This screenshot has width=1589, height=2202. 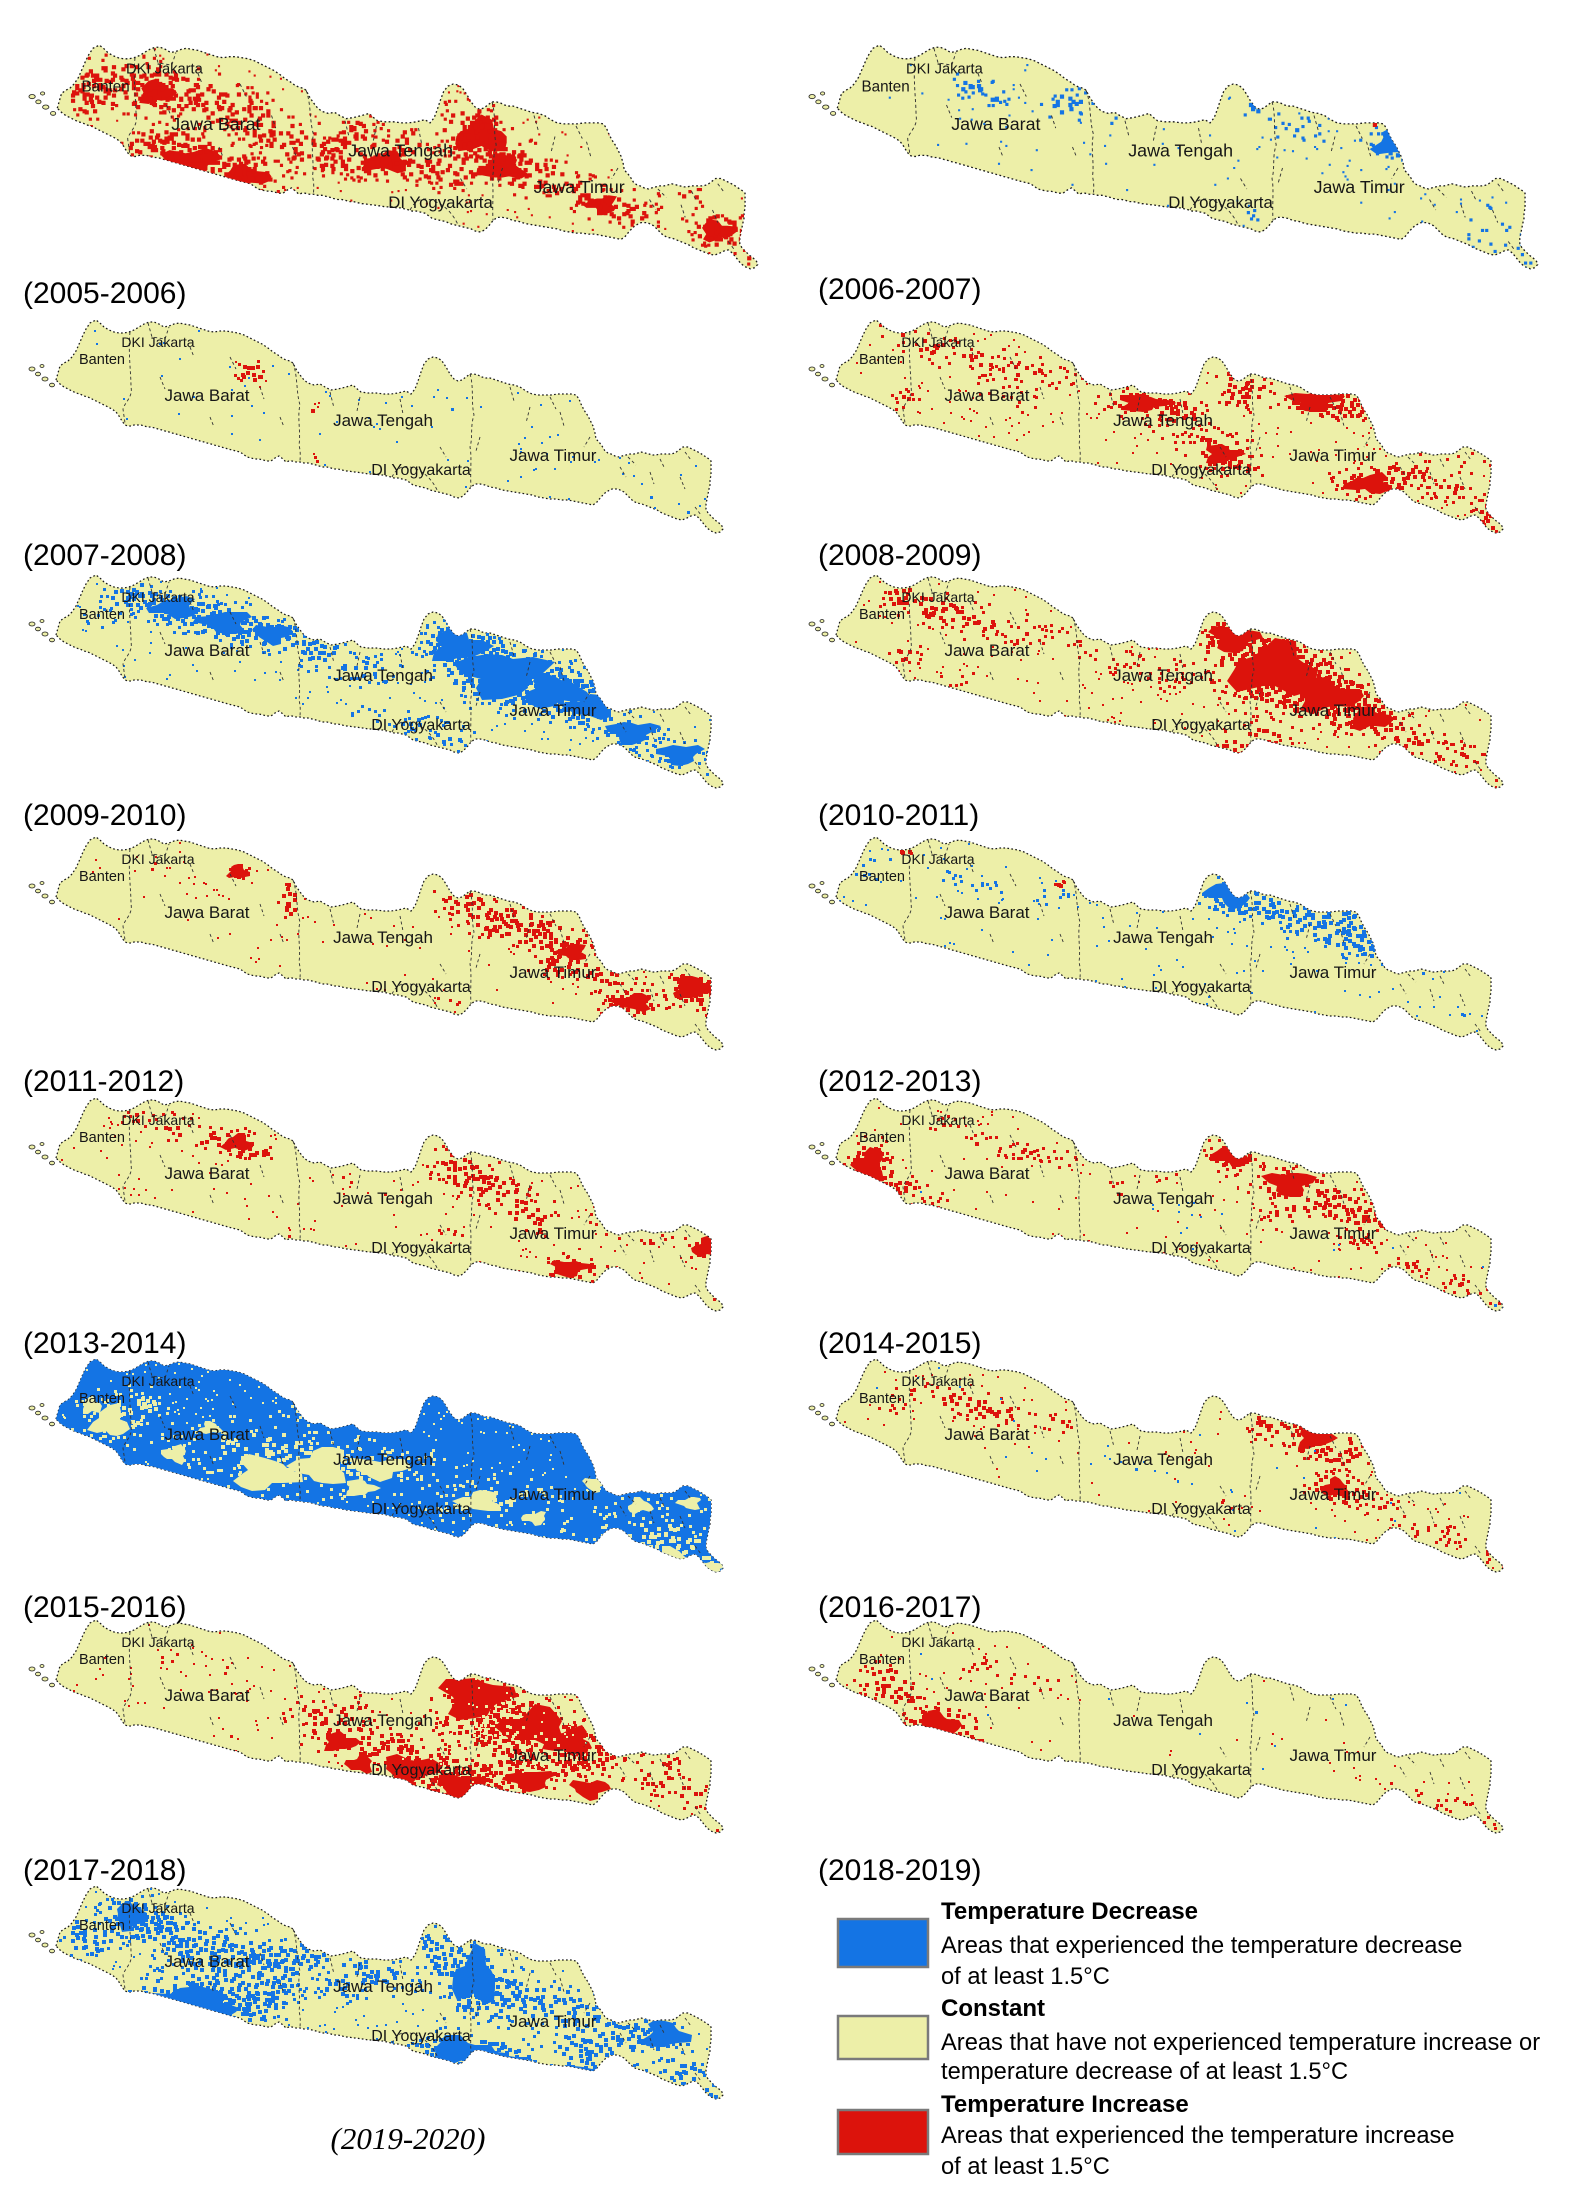 What do you see at coordinates (899, 289) in the screenshot?
I see `svg-text: (2006-2007)` at bounding box center [899, 289].